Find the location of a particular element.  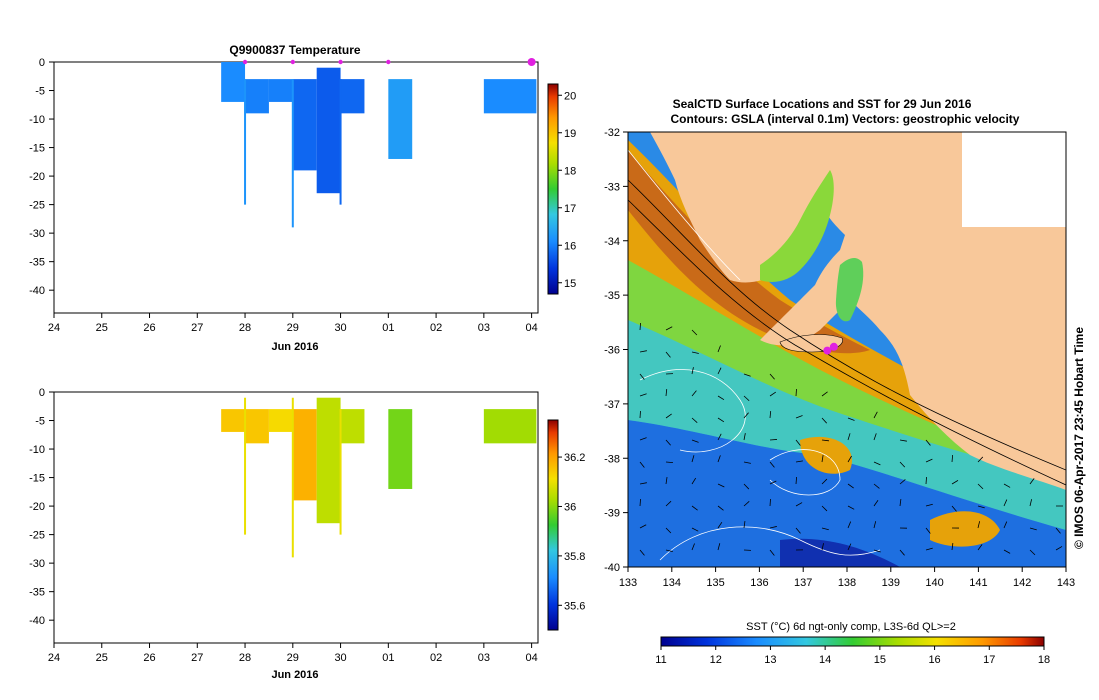

sst-colorbar is located at coordinates (852, 641).